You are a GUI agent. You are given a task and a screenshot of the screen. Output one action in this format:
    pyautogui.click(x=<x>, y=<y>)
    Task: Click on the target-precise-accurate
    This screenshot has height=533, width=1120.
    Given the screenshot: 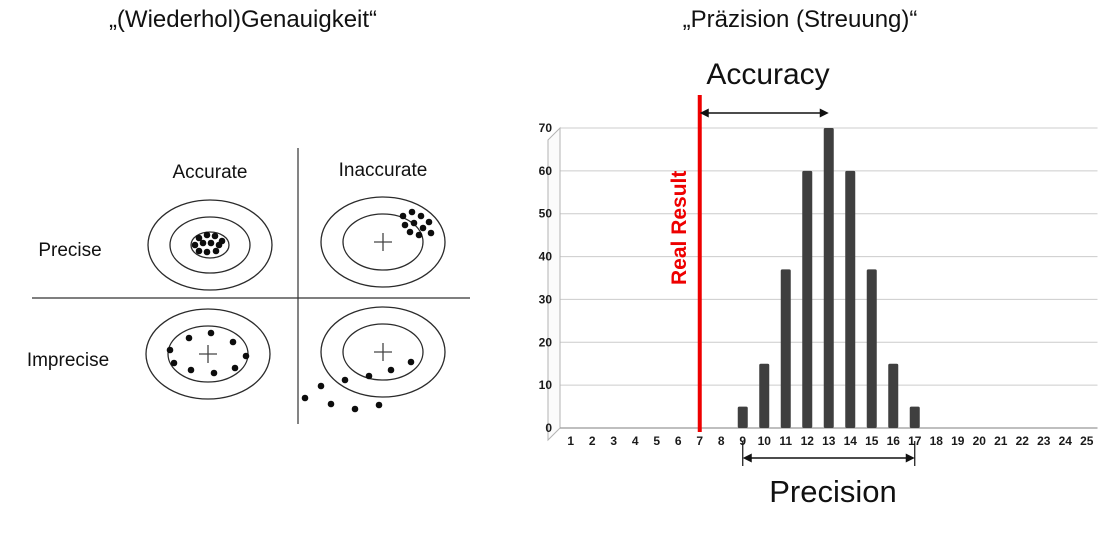 What is the action you would take?
    pyautogui.click(x=210, y=245)
    